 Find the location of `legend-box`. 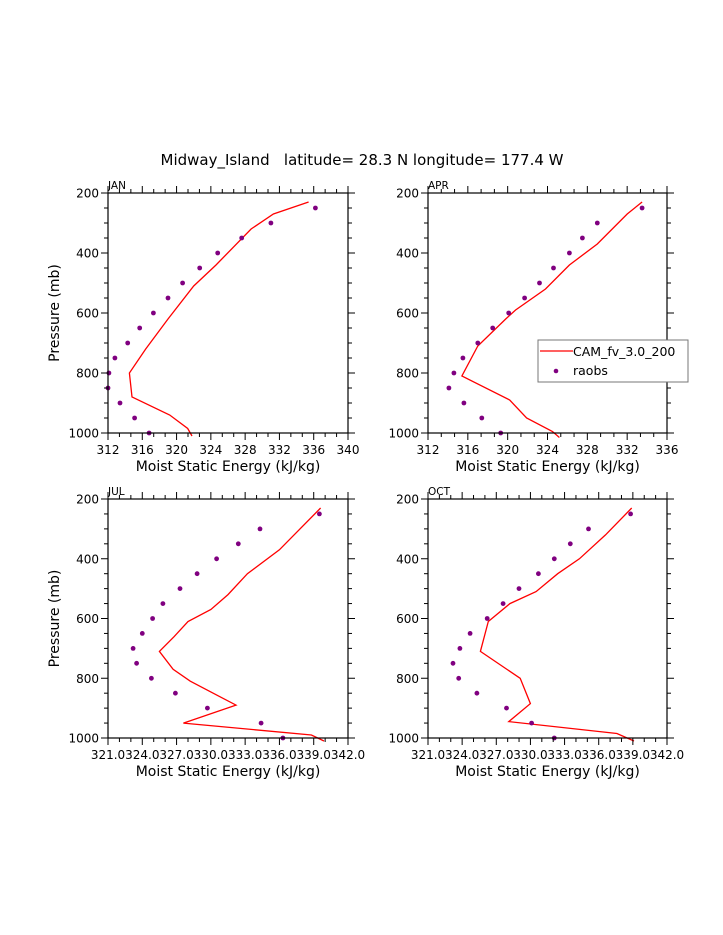

legend-box is located at coordinates (613, 361).